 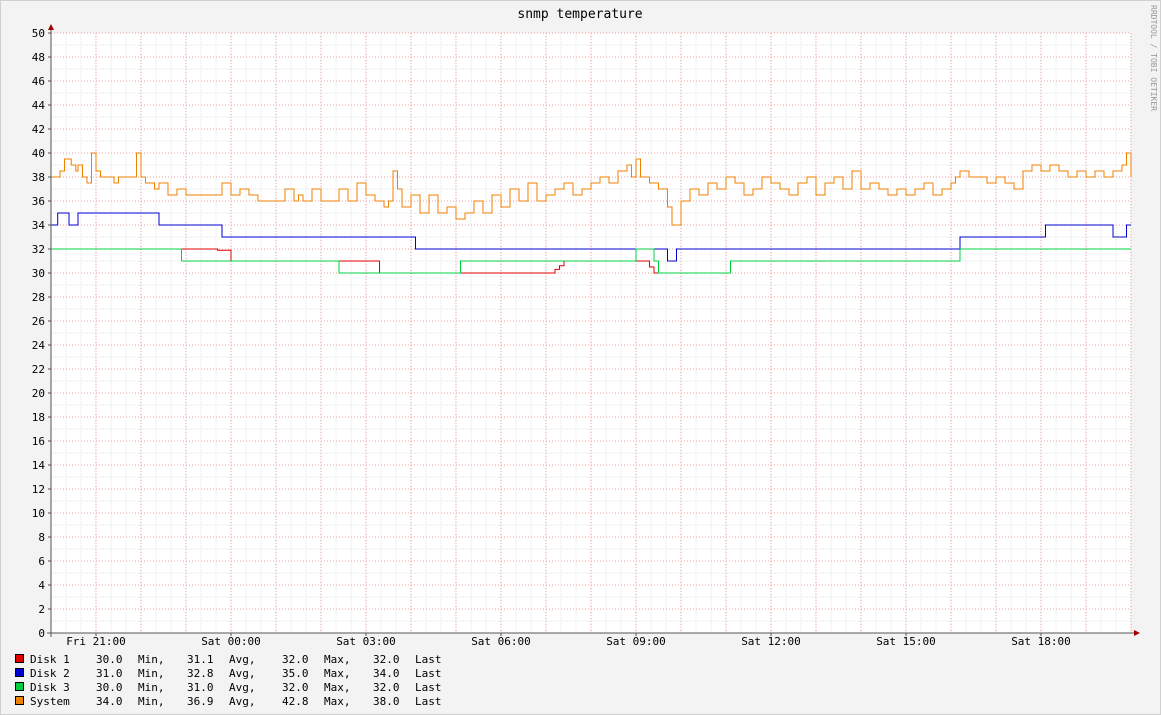 I want to click on x-axis-arrow, so click(x=1137, y=633).